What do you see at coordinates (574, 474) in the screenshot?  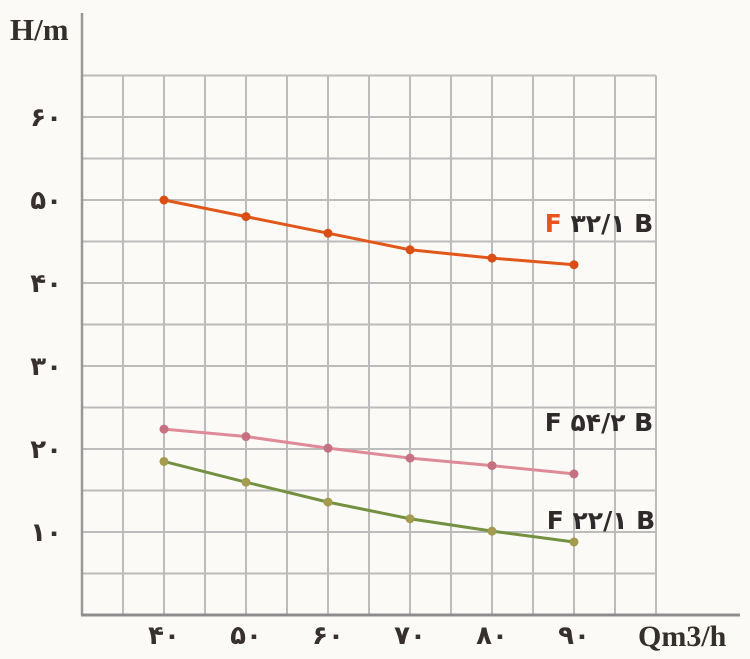 I see `data-point-f54-2b-q90` at bounding box center [574, 474].